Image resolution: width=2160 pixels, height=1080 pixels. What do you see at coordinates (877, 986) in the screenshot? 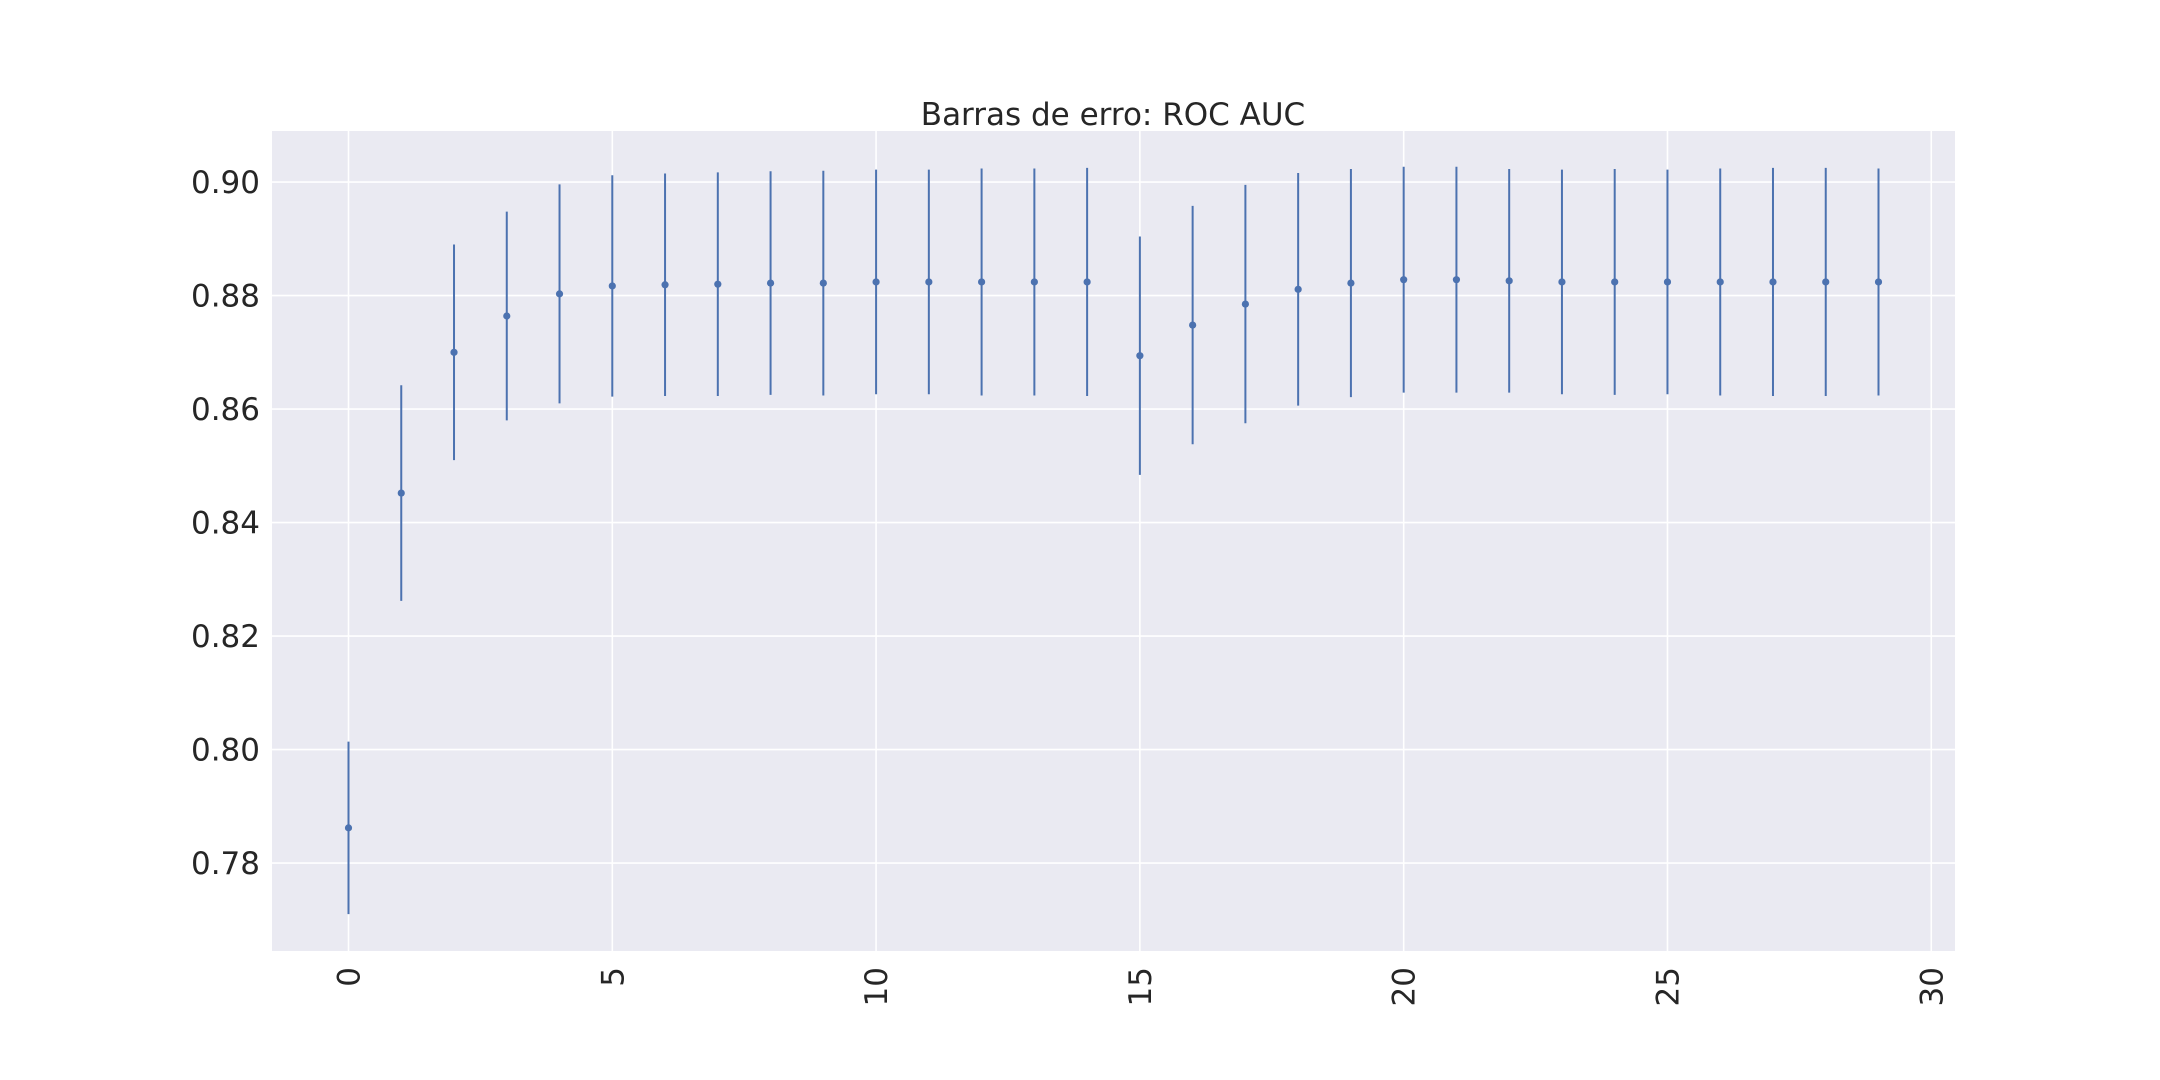
I see `x-tick-label: 10` at bounding box center [877, 986].